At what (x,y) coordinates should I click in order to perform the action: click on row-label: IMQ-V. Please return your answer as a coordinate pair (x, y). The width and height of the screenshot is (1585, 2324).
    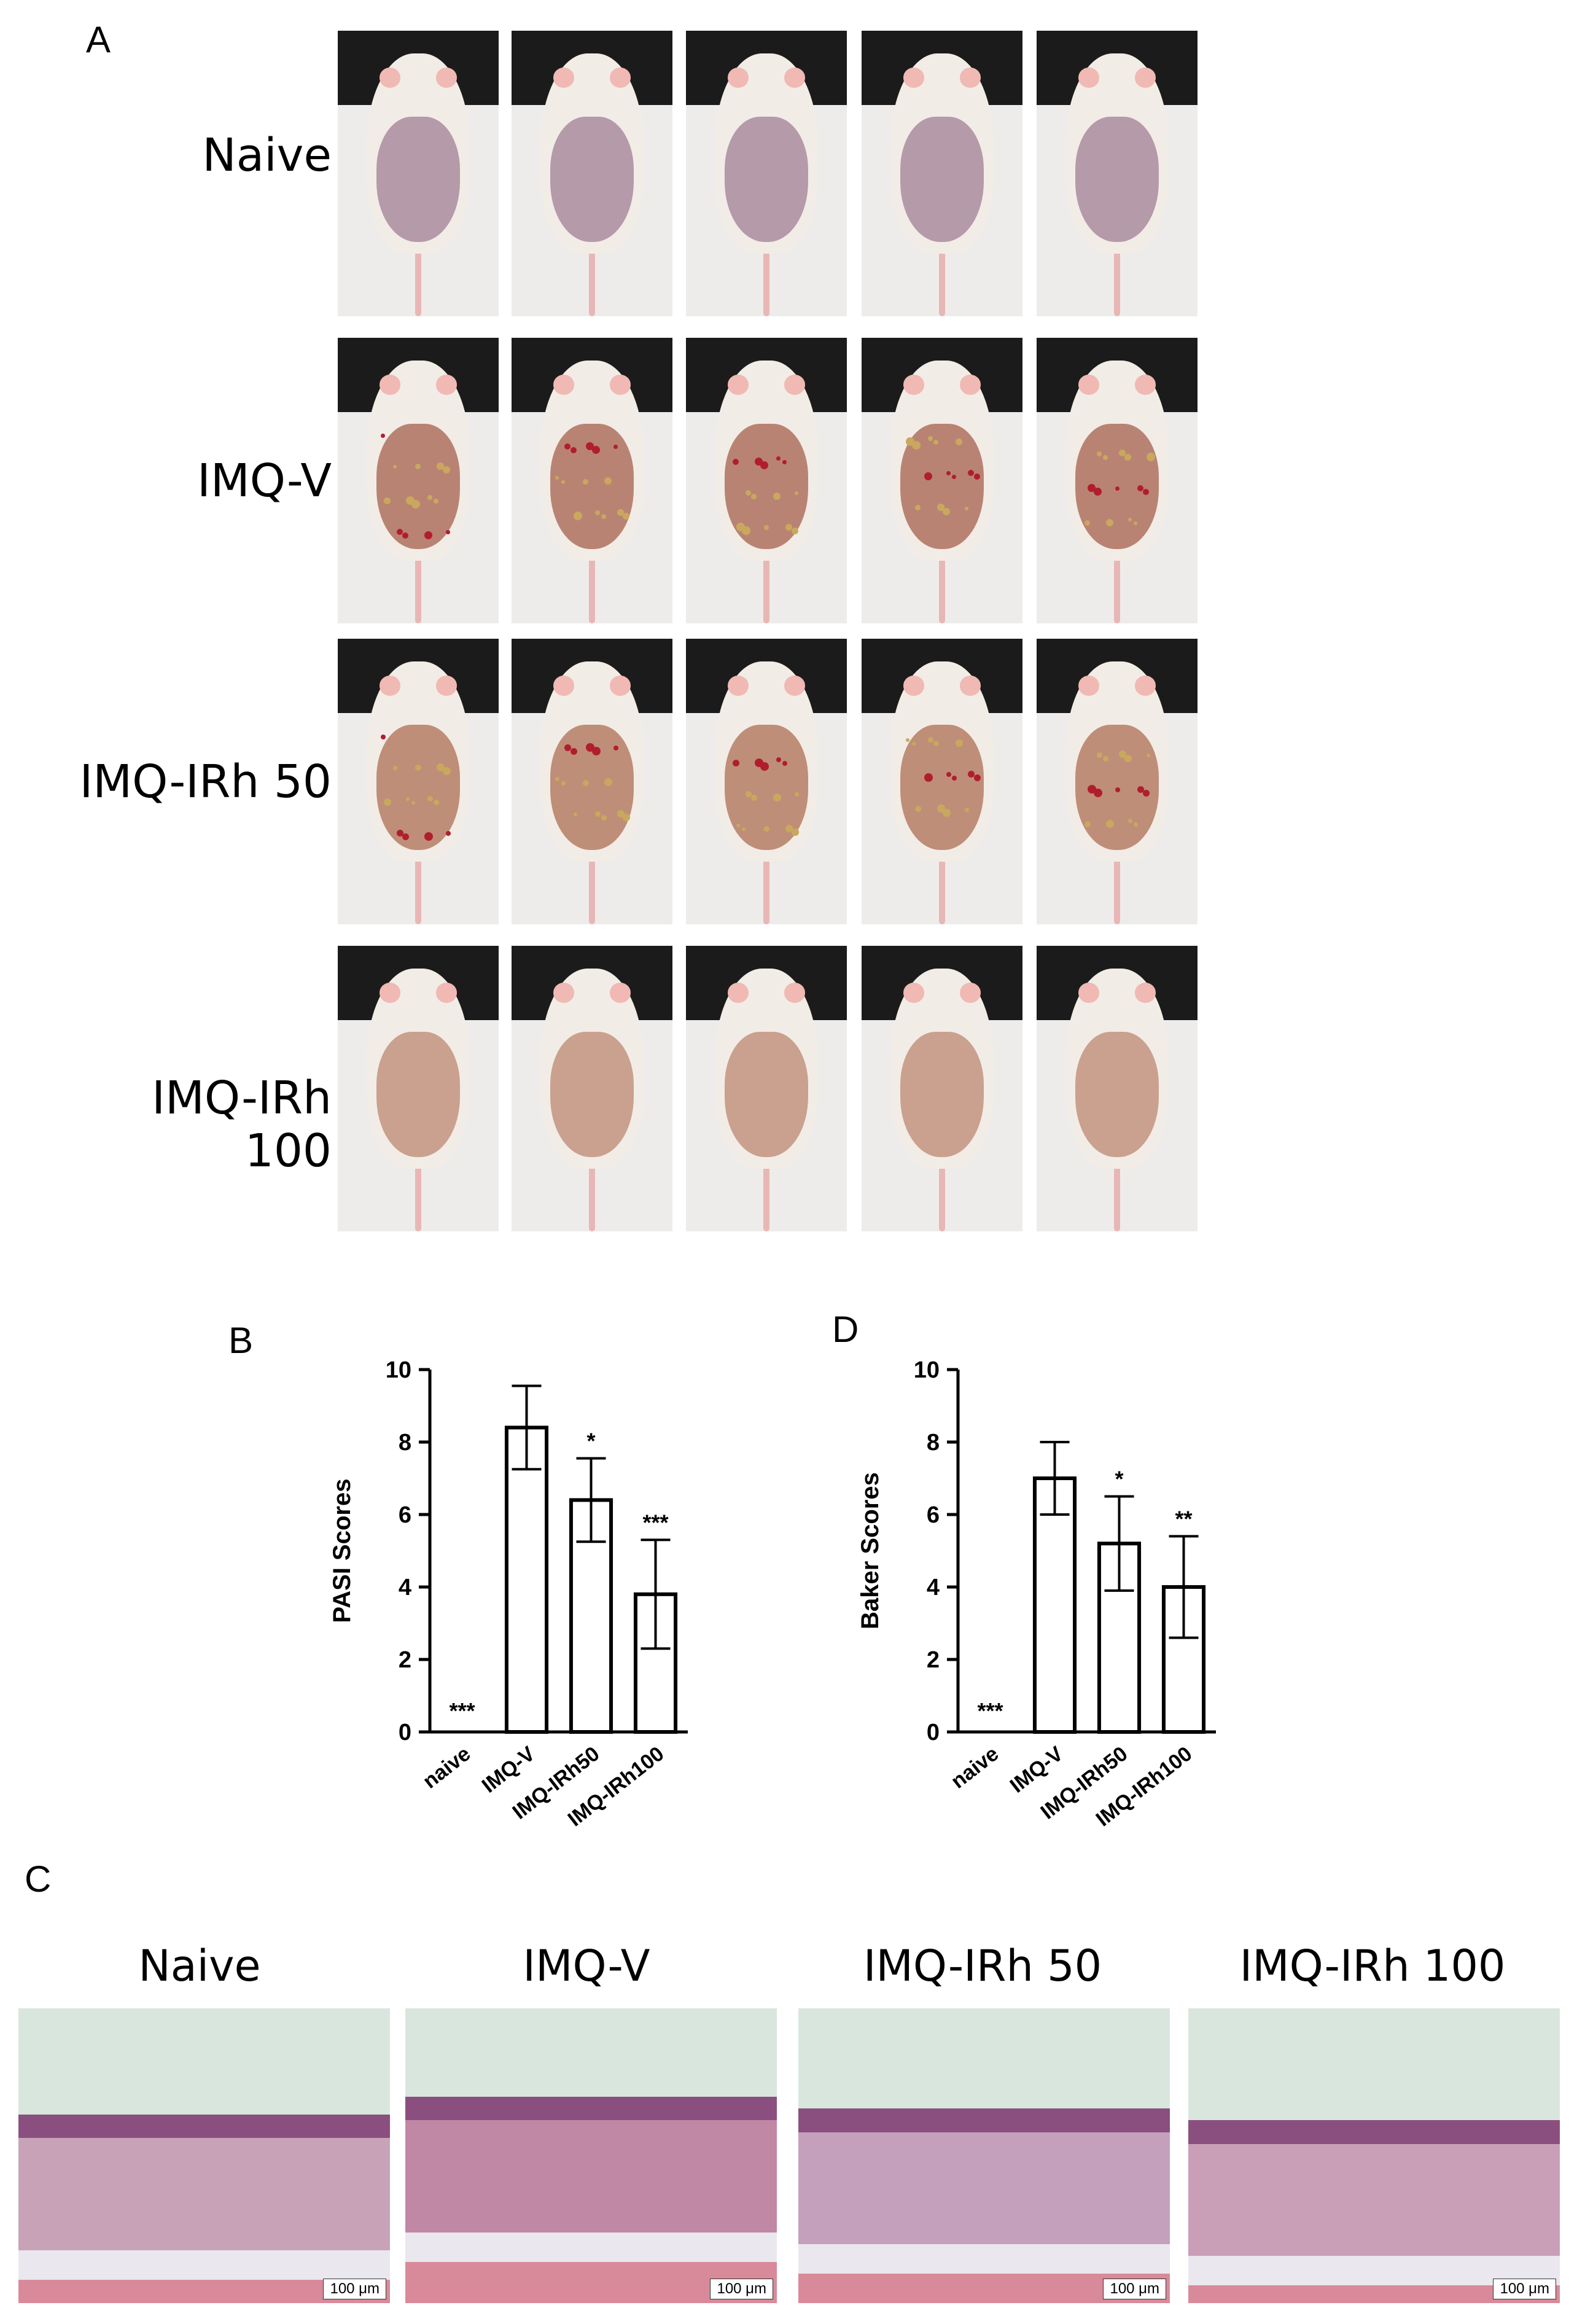
    Looking at the image, I should click on (264, 480).